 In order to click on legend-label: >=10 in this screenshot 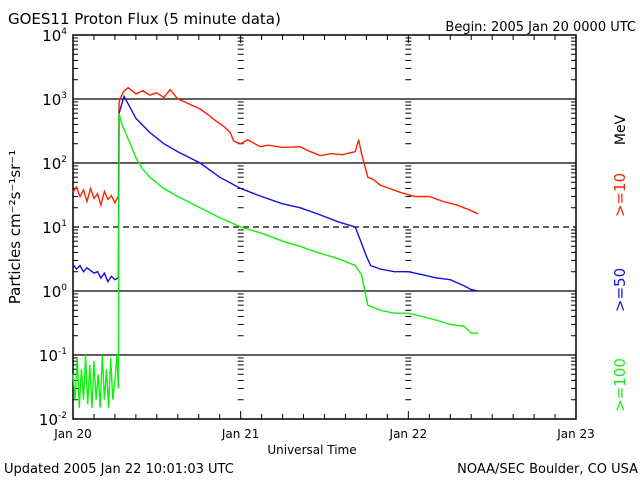, I will do `click(620, 195)`.